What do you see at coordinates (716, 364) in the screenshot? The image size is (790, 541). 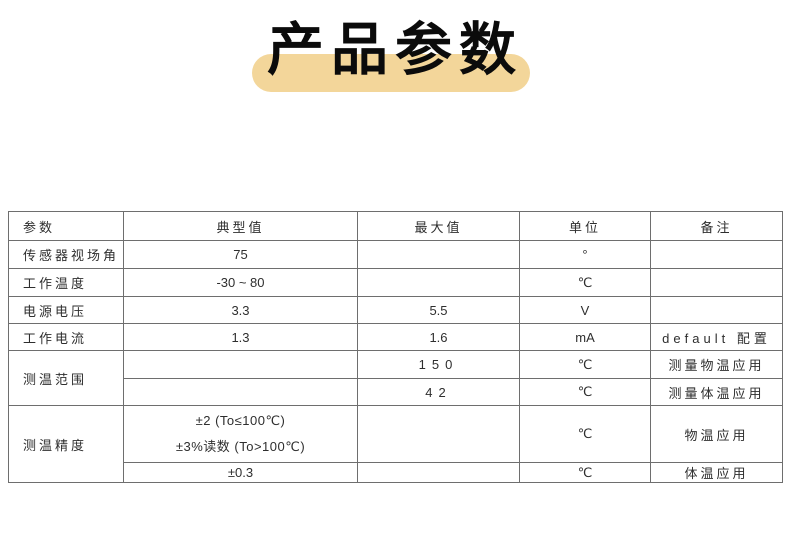 I see `note-cell: 测量物温应用` at bounding box center [716, 364].